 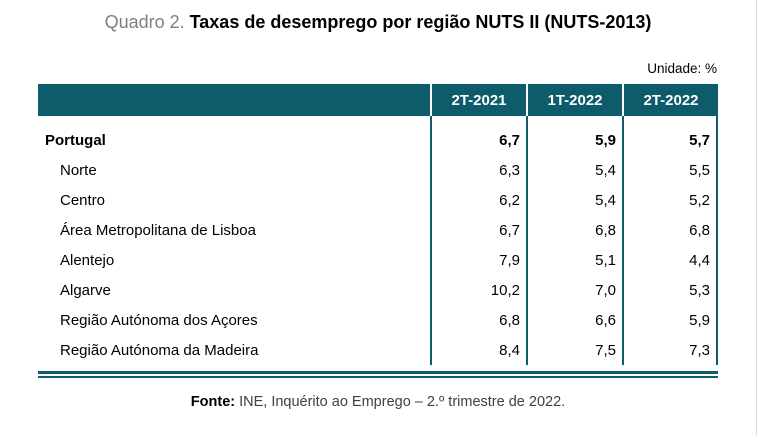 I want to click on table-row-portugal: Portugal 6,7 5,9 5,7, so click(x=378, y=140).